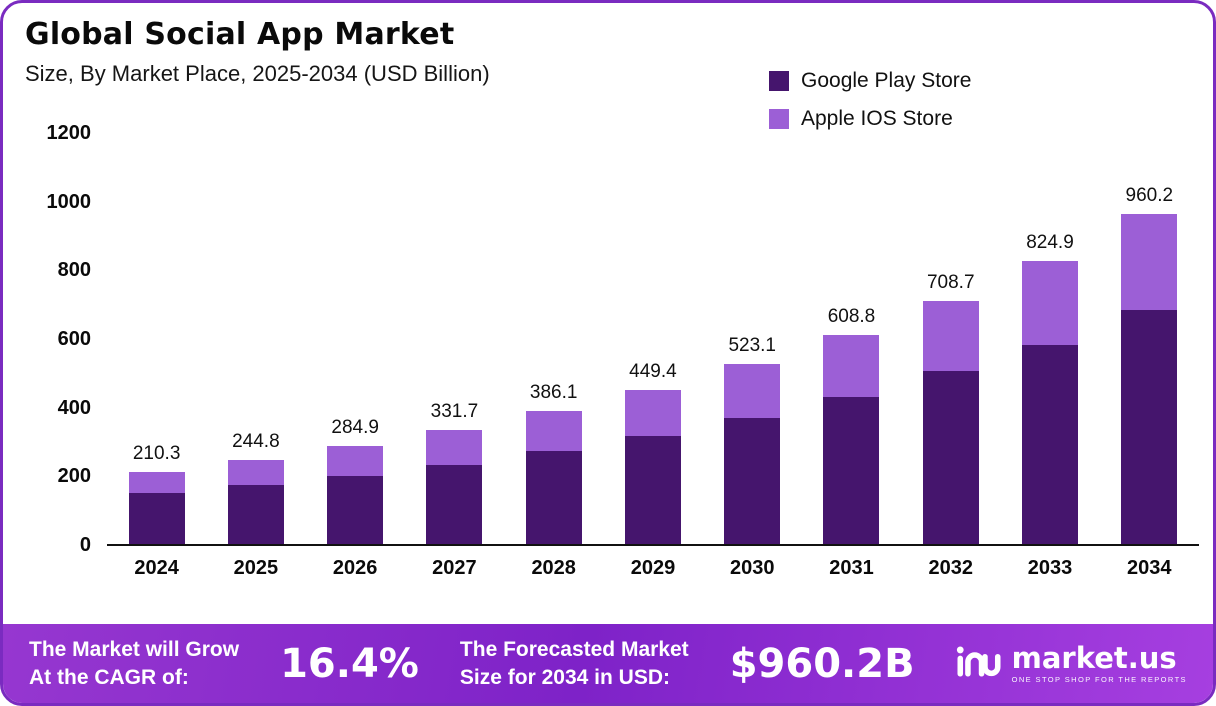 This screenshot has width=1216, height=706. What do you see at coordinates (355, 568) in the screenshot?
I see `x-axis-label: 2026` at bounding box center [355, 568].